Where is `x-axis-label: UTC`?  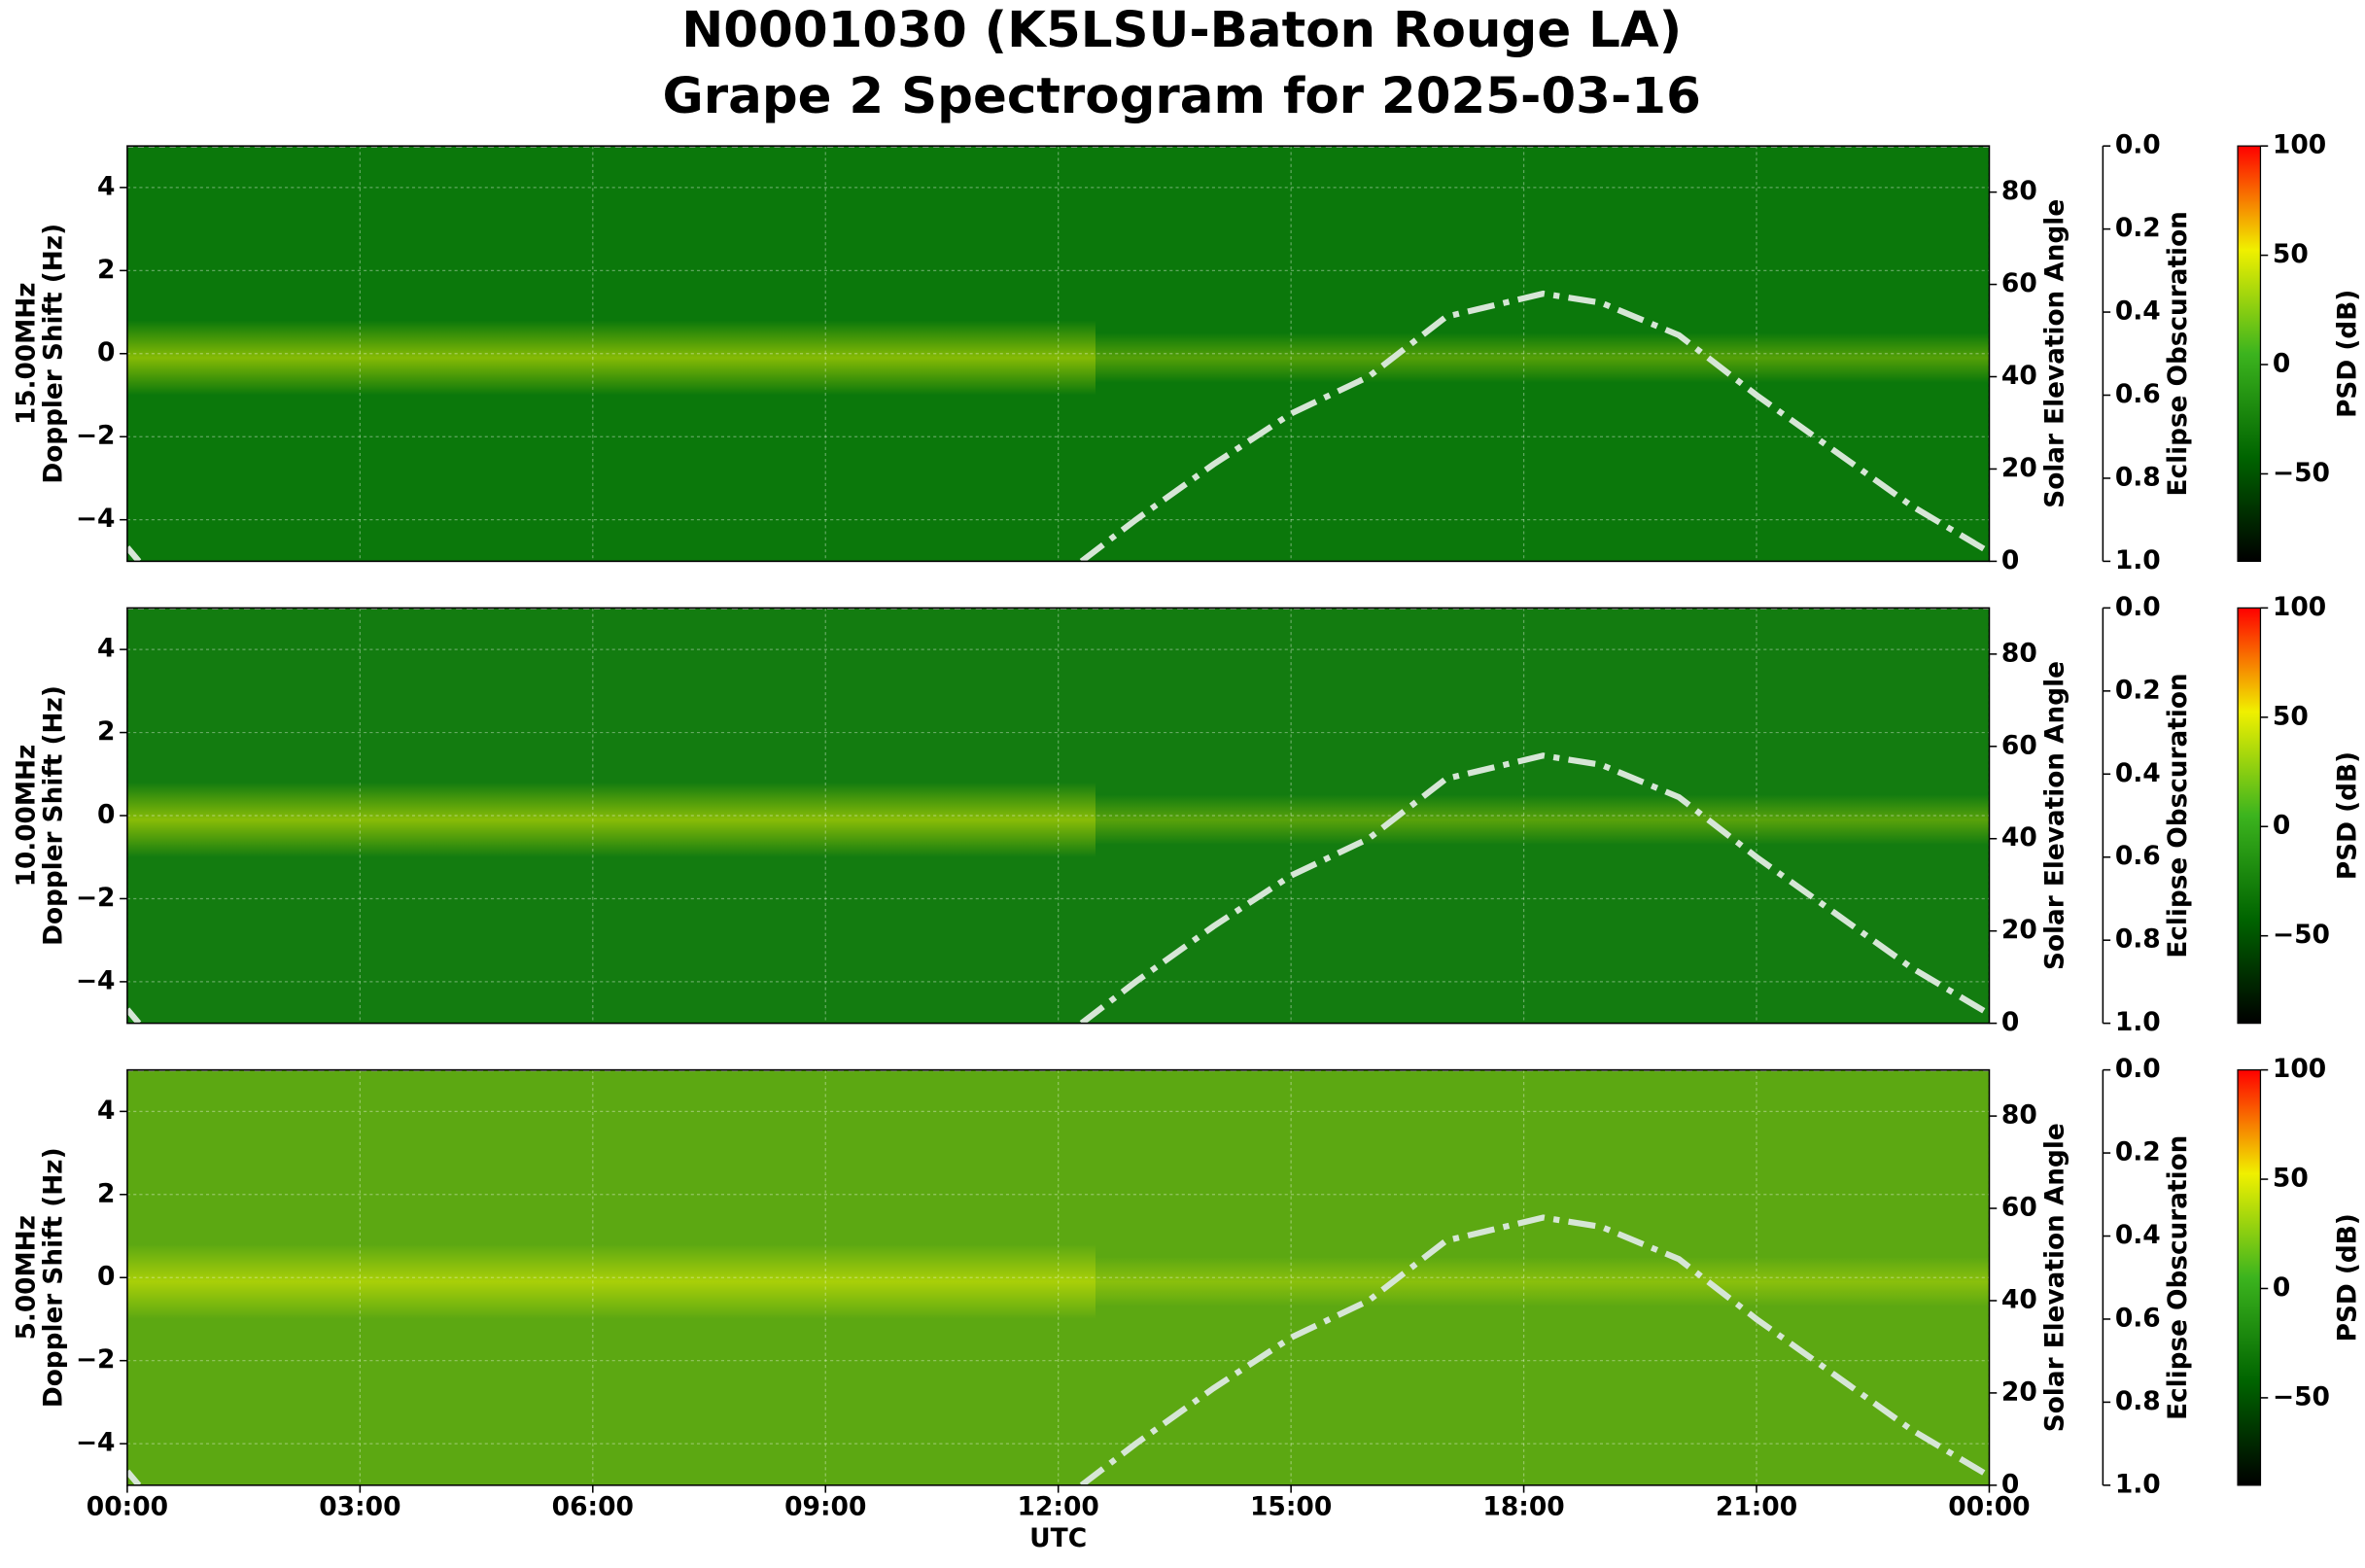
x-axis-label: UTC is located at coordinates (1058, 1538).